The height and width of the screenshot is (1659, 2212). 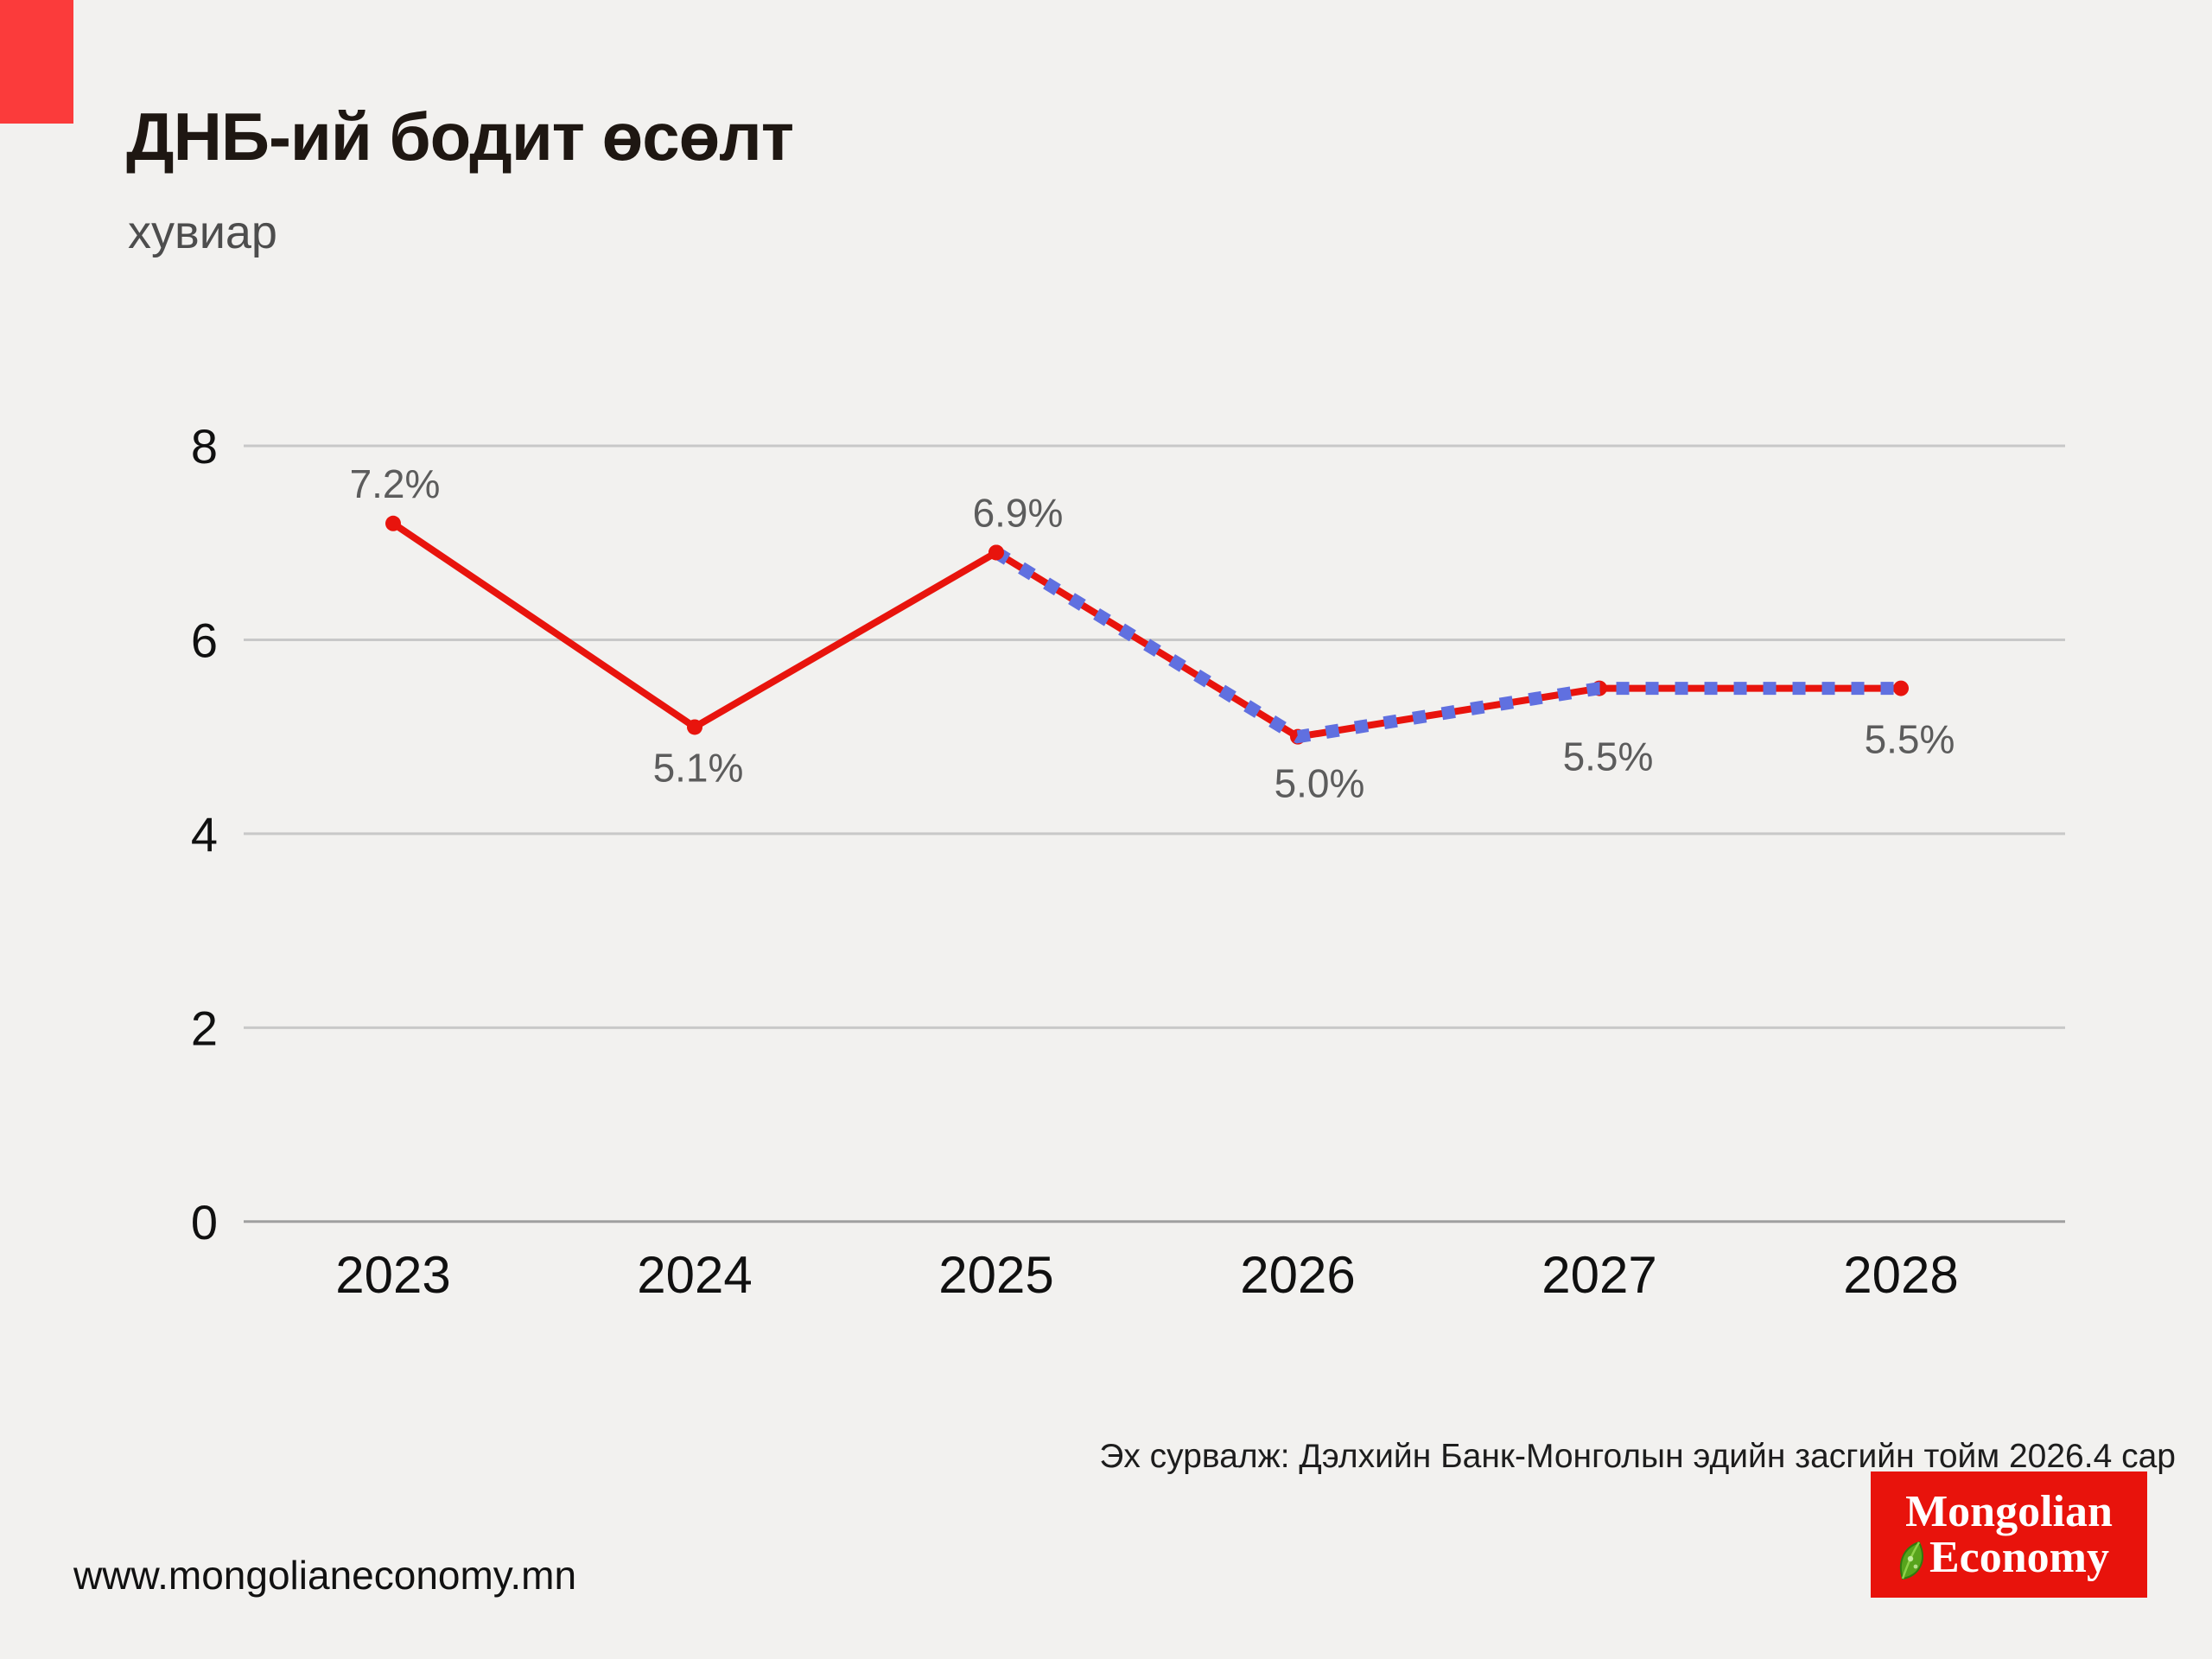 What do you see at coordinates (460, 137) in the screenshot?
I see `page-title: ДНБ-ий бодит өсөлт` at bounding box center [460, 137].